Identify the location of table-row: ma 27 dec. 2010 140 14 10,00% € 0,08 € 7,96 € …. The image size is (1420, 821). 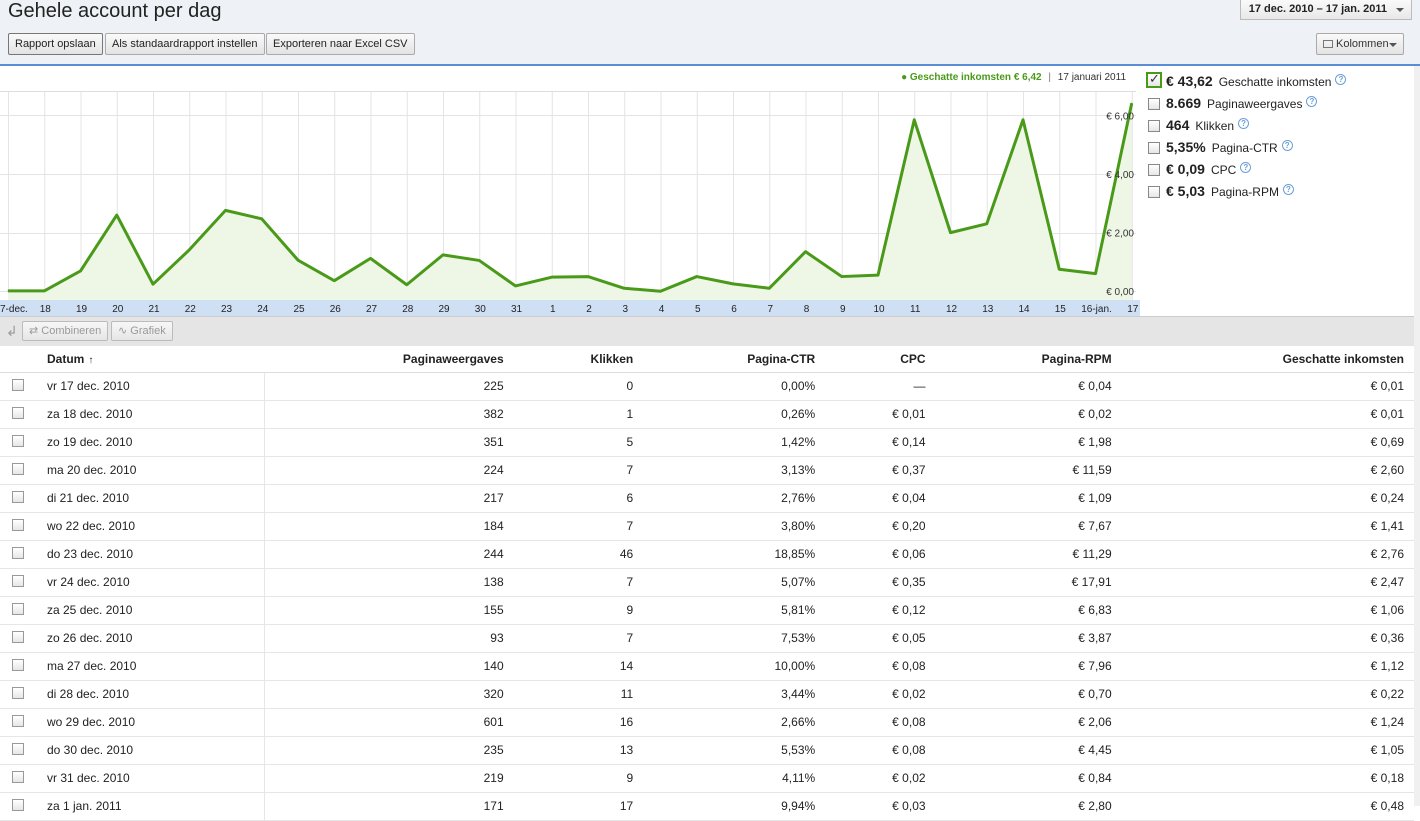
(707, 666).